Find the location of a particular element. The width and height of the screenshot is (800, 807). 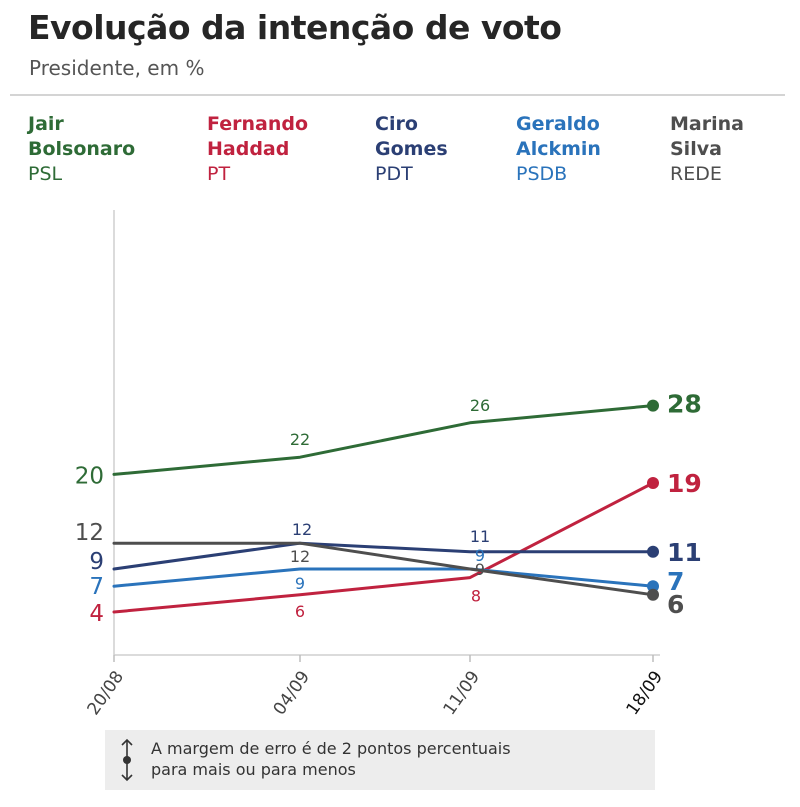

data-label-pdt: 12 is located at coordinates (302, 529).